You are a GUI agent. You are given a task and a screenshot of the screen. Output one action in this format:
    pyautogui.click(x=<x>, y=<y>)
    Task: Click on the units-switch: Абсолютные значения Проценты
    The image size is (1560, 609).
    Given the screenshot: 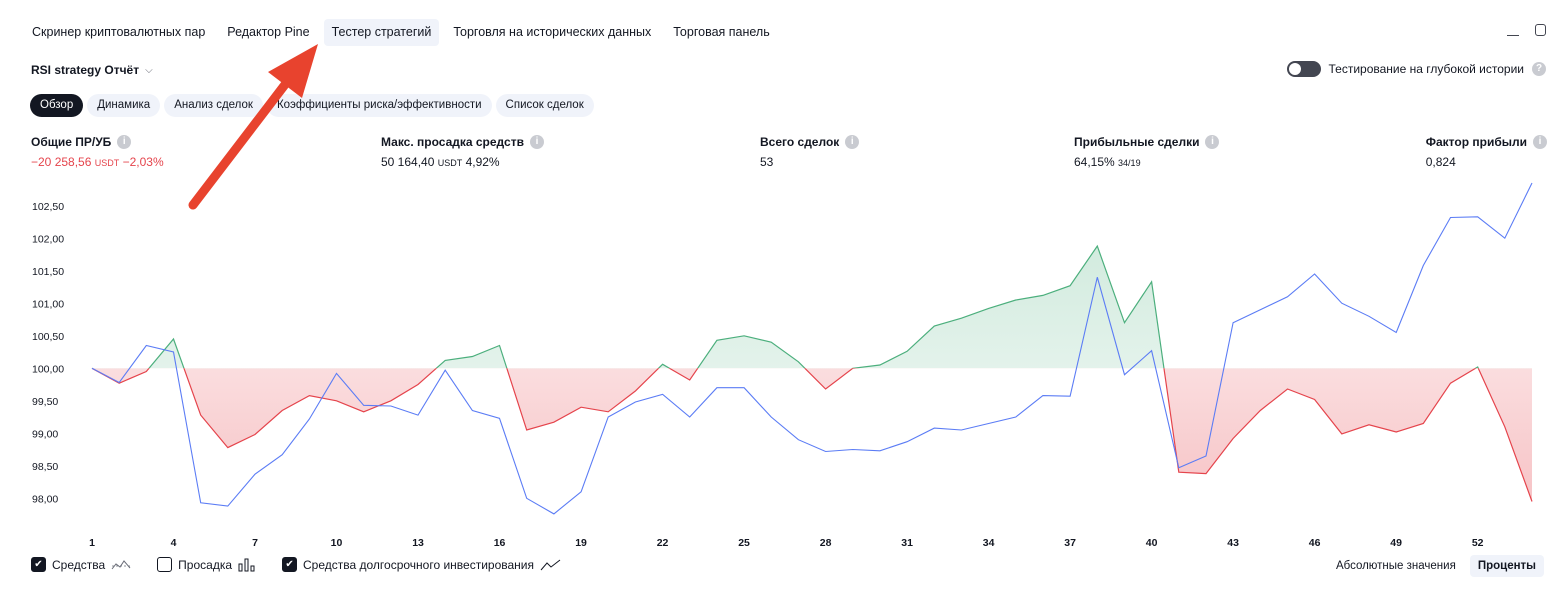 What is the action you would take?
    pyautogui.click(x=1436, y=566)
    